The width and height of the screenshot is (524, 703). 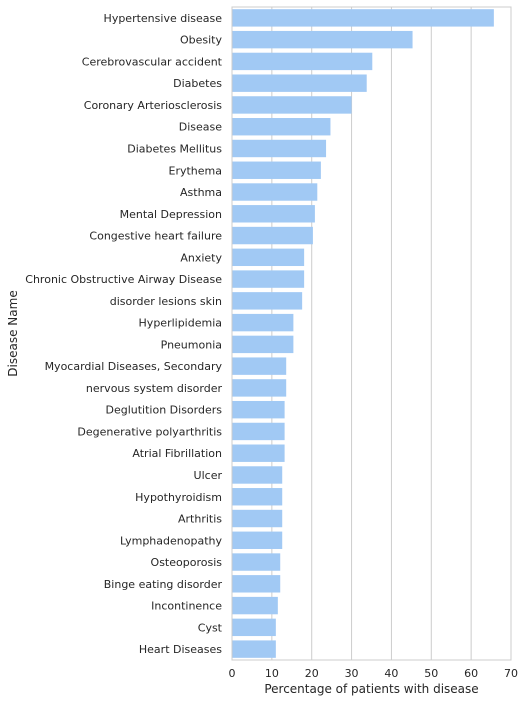 I want to click on category-label: Cerebrovascular accident, so click(x=152, y=61).